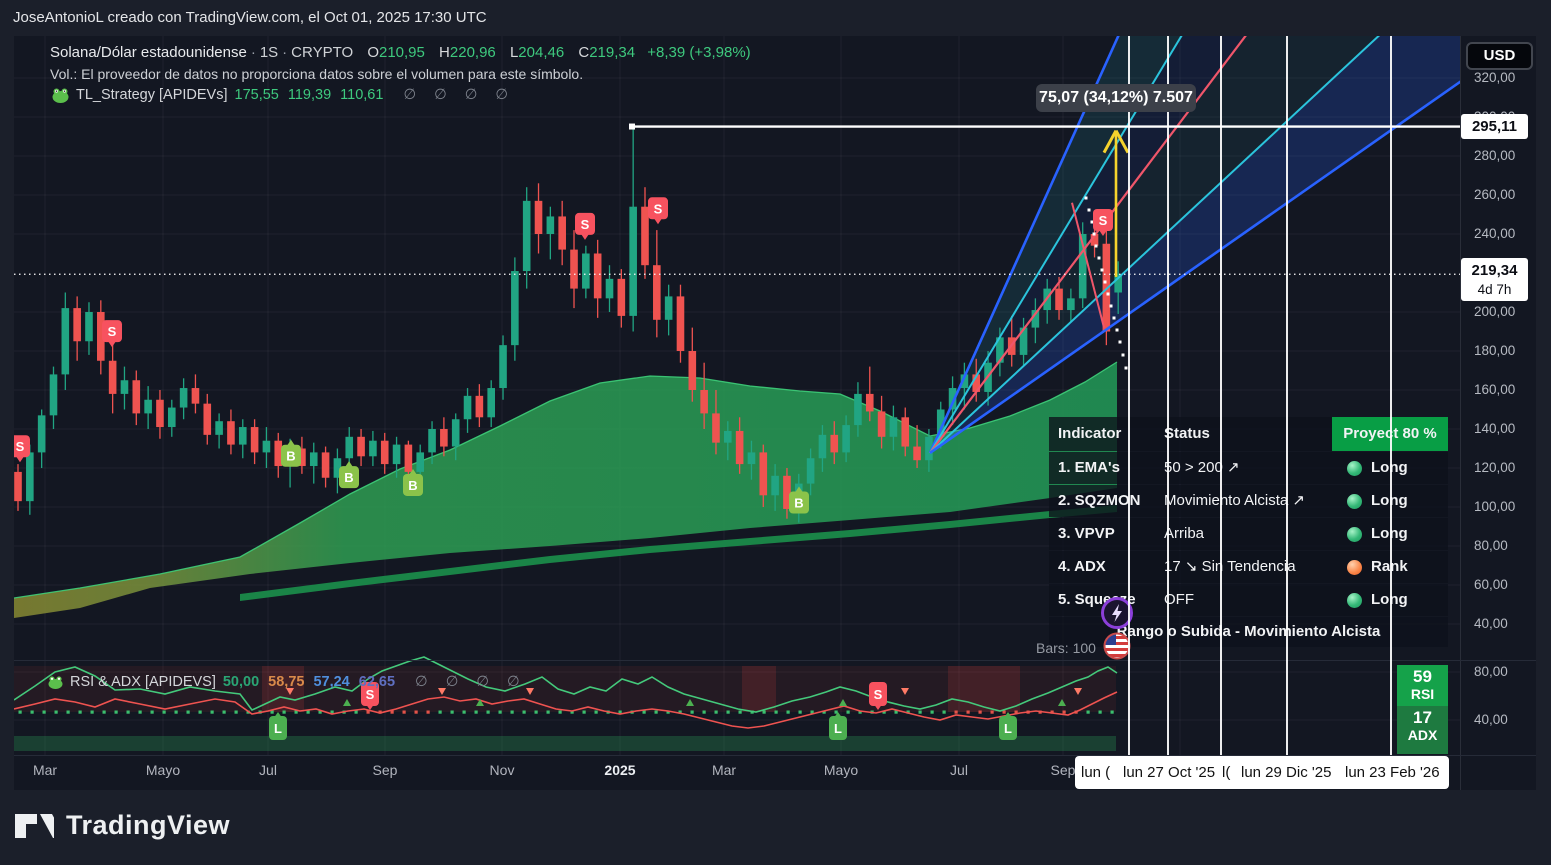 The image size is (1551, 865). Describe the element at coordinates (1422, 735) in the screenshot. I see `badge-label: ADX` at that location.